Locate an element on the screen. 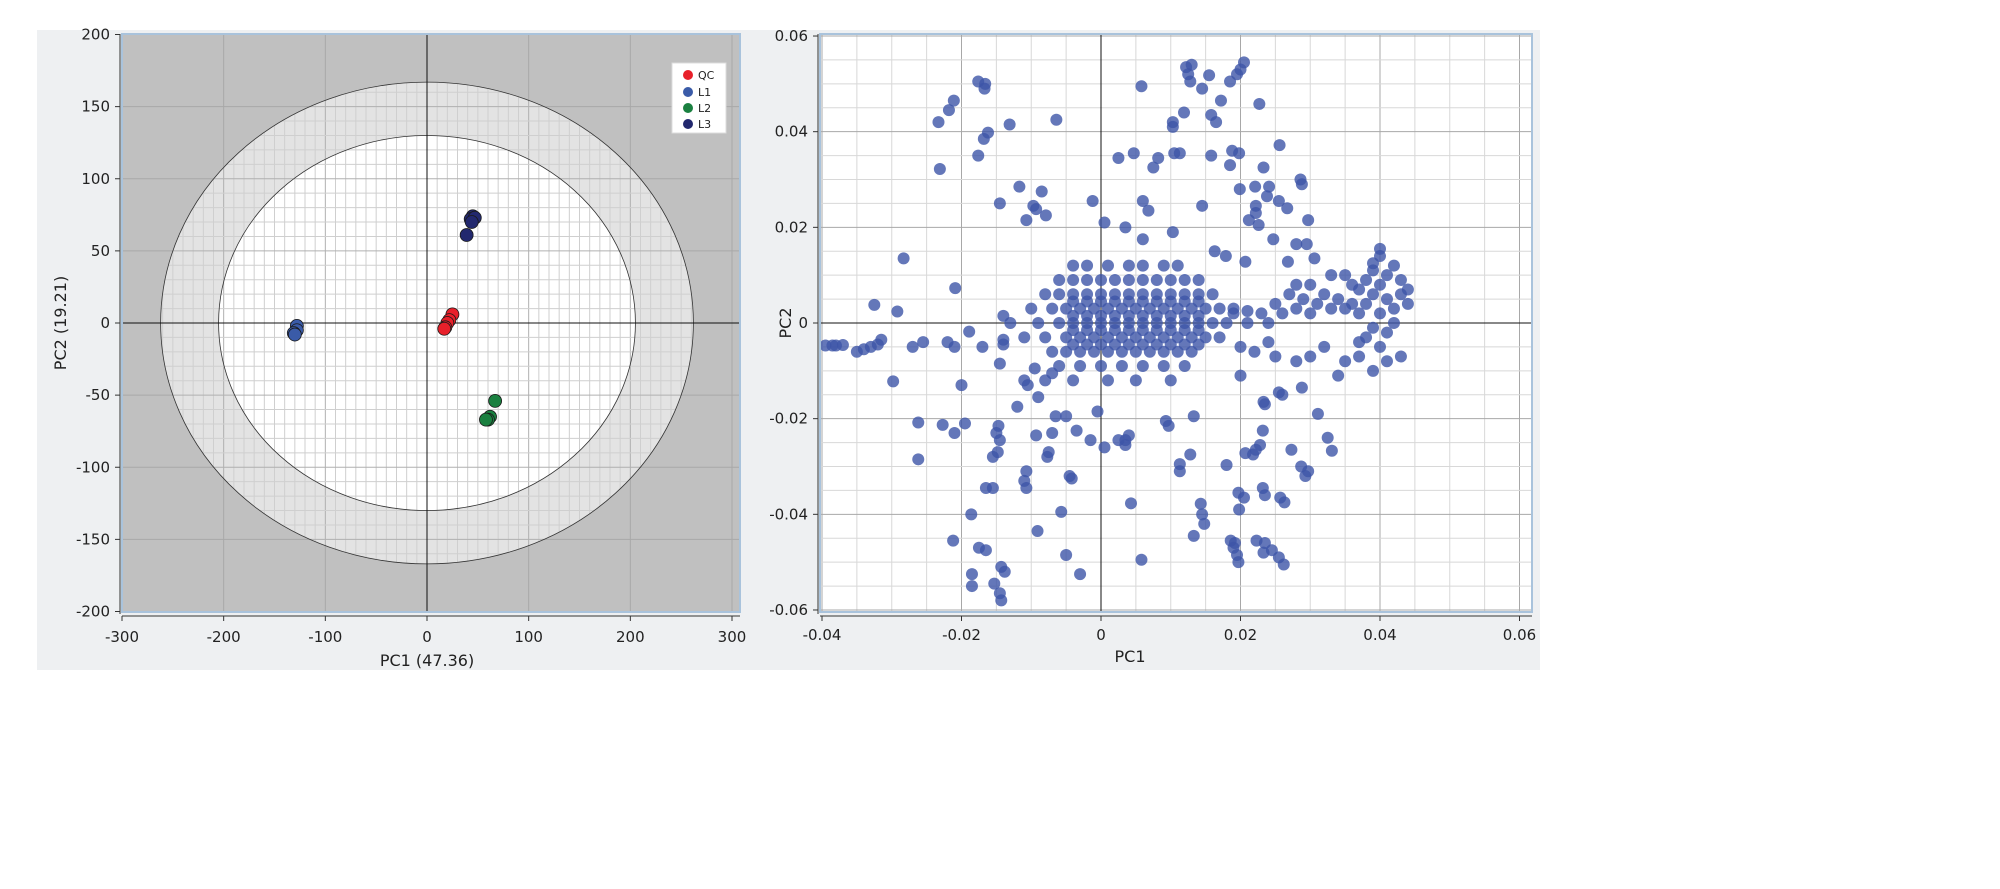 The height and width of the screenshot is (889, 2000). series-l2 is located at coordinates (491, 410).